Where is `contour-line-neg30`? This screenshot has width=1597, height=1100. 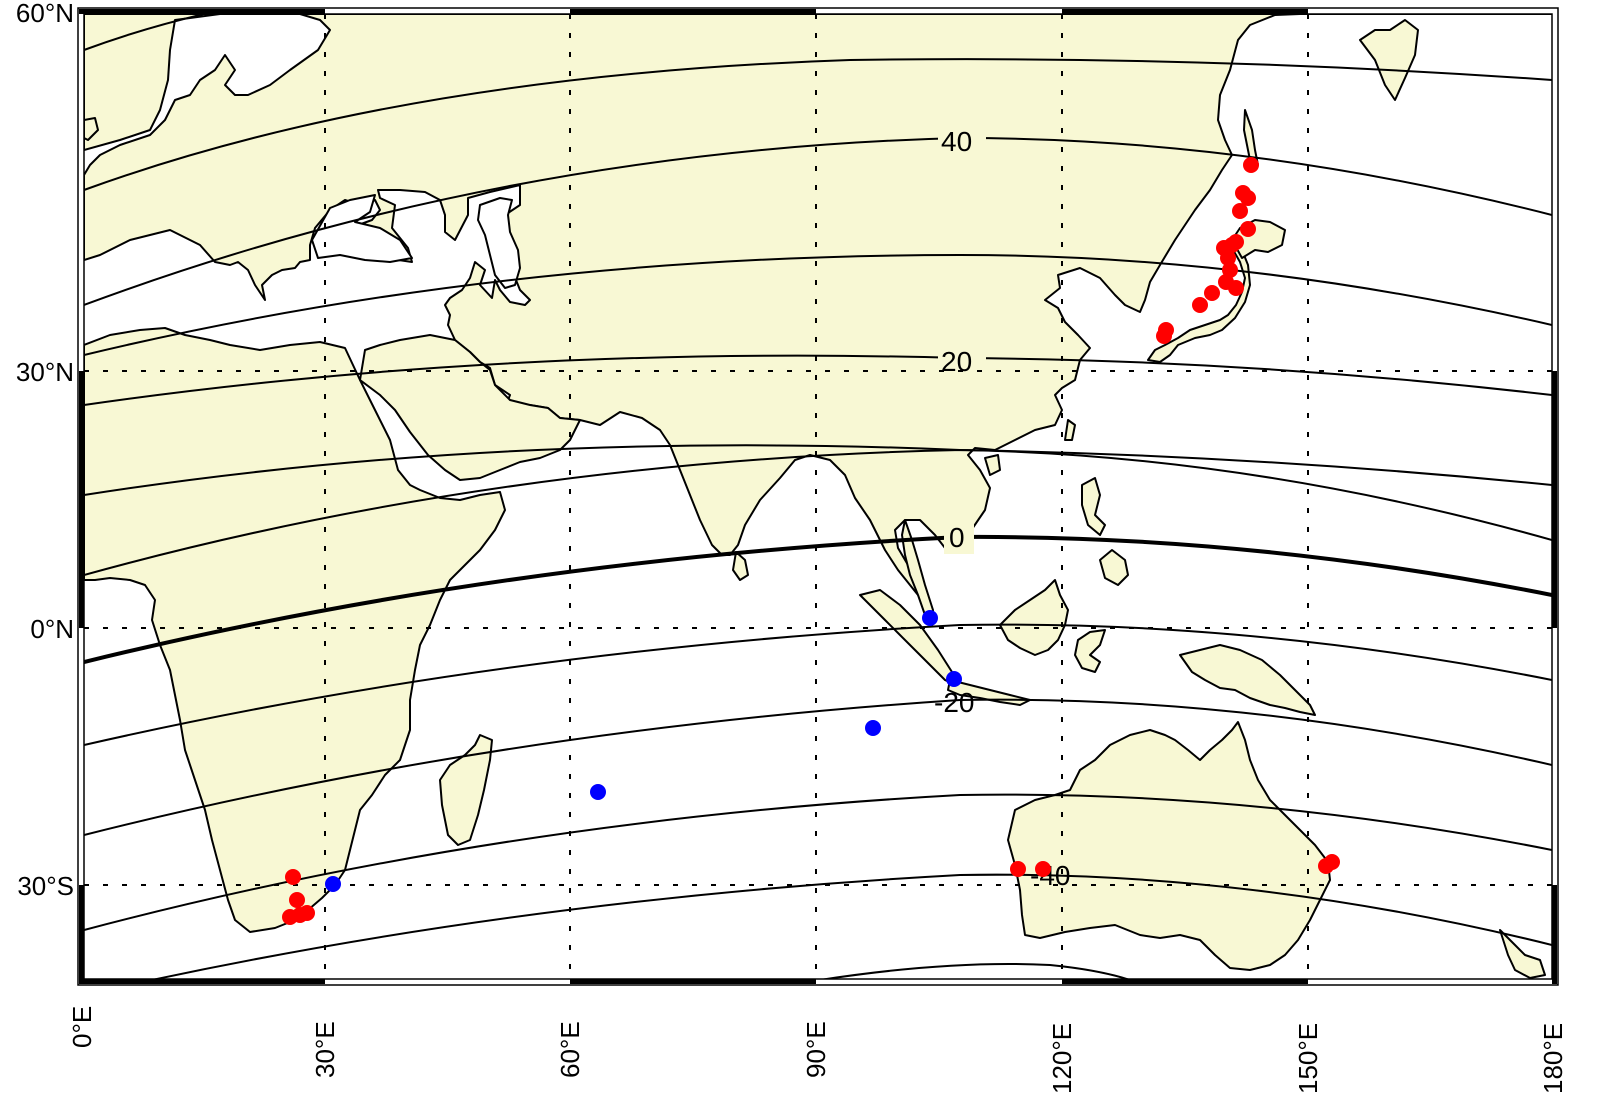 contour-line-neg30 is located at coordinates (818, 862).